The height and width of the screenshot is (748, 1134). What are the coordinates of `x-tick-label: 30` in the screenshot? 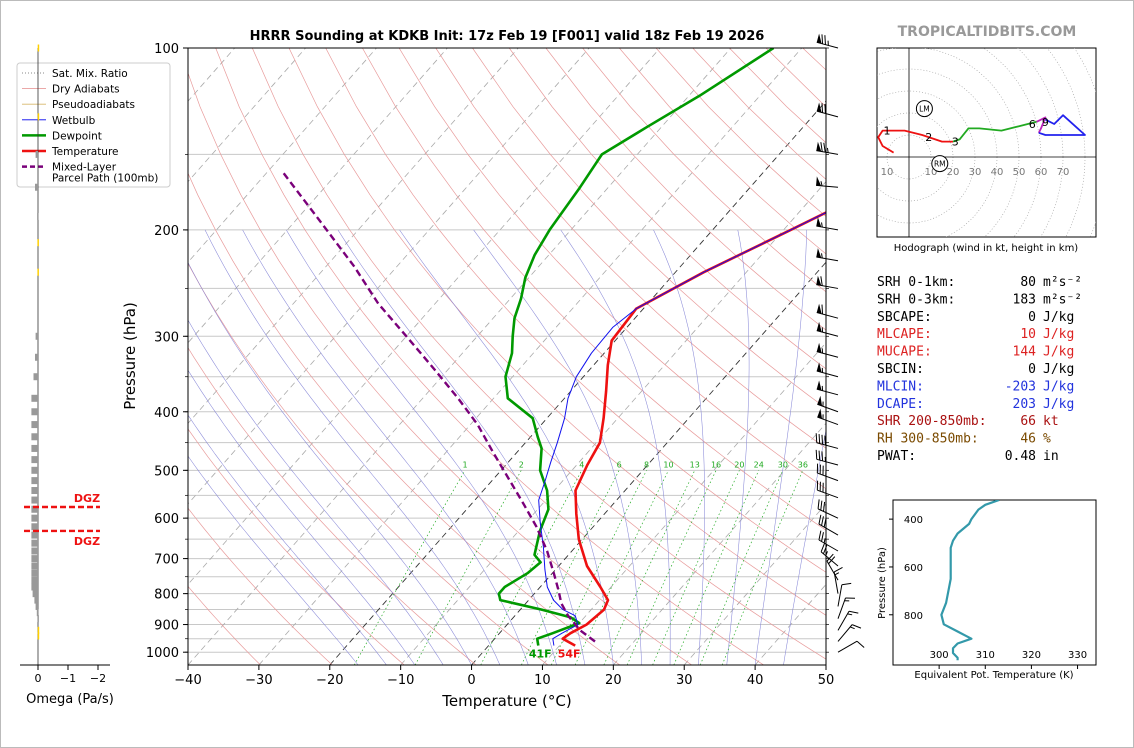 It's located at (684, 680).